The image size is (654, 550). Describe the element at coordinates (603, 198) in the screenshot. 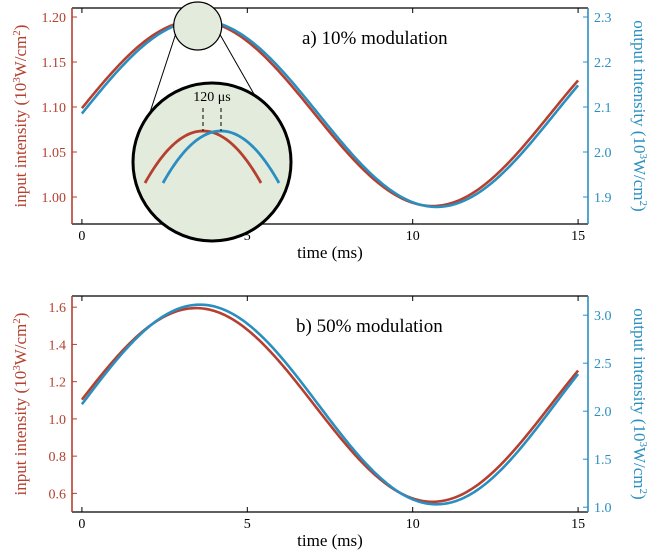

I see `y-right-tick-label: 1.9` at that location.